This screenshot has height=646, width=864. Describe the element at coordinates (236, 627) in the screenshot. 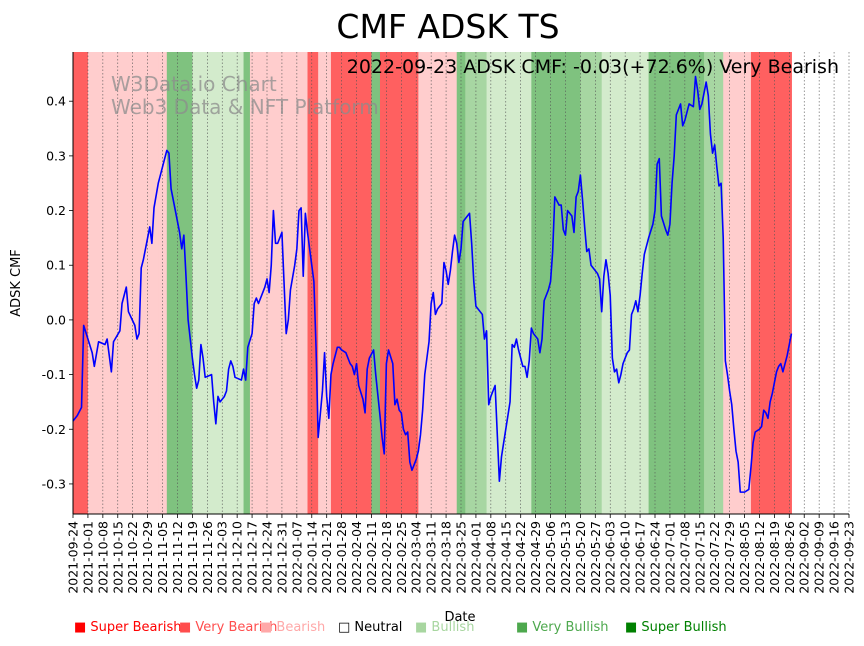

I see `legend-label: Very Bearish` at that location.